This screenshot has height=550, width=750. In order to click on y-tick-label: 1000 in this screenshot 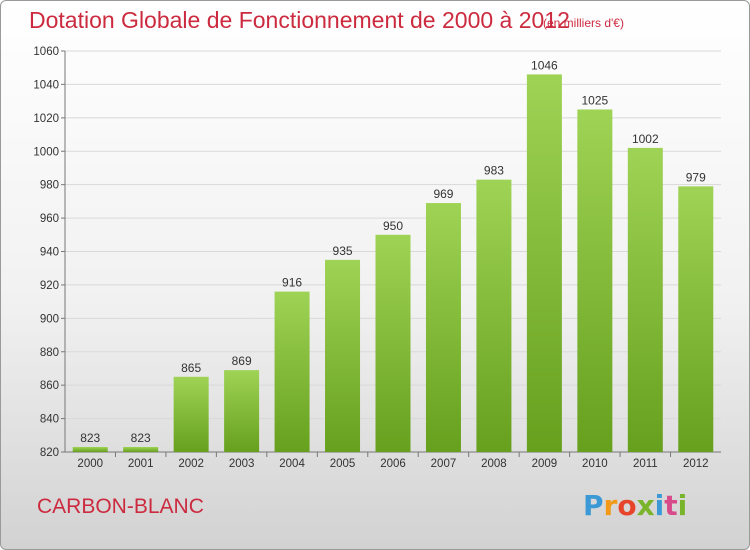, I will do `click(46, 152)`.